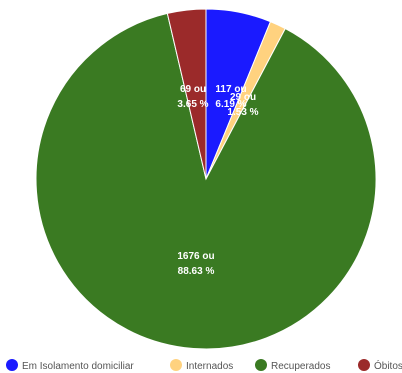 The height and width of the screenshot is (373, 402). I want to click on legend-item: Em Isolamento domiciliar, so click(70, 365).